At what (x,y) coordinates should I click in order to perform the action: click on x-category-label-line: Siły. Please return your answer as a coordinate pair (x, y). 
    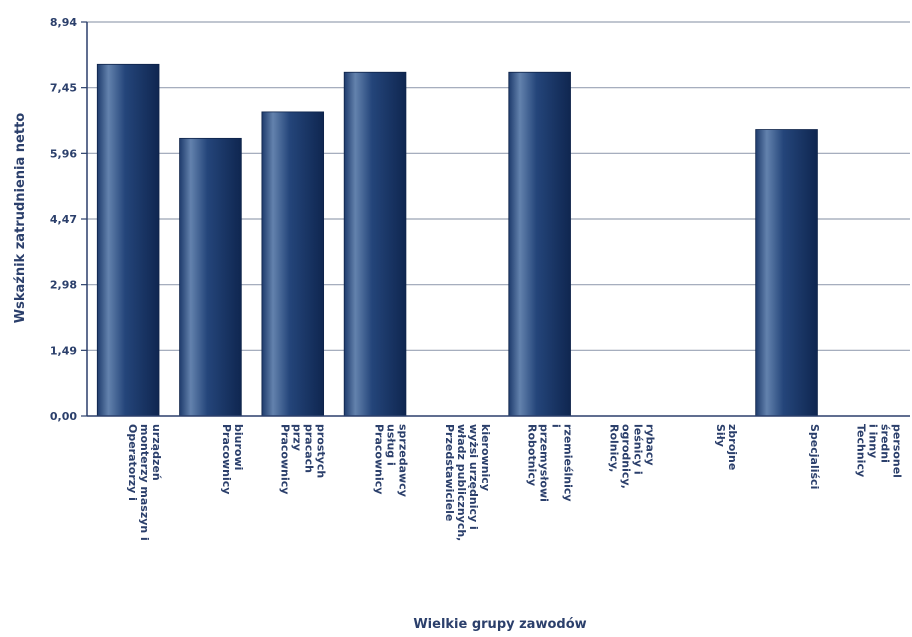
    Looking at the image, I should click on (720, 435).